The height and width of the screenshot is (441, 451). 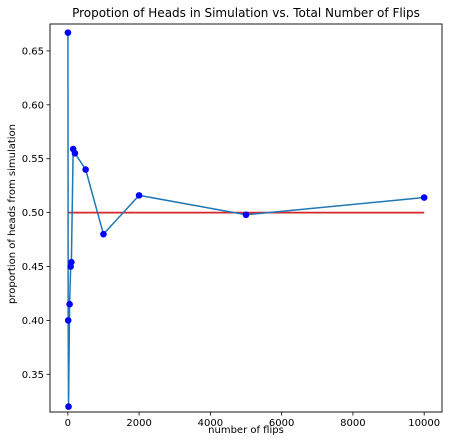 I want to click on y-tick-label: 0.35, so click(x=33, y=375).